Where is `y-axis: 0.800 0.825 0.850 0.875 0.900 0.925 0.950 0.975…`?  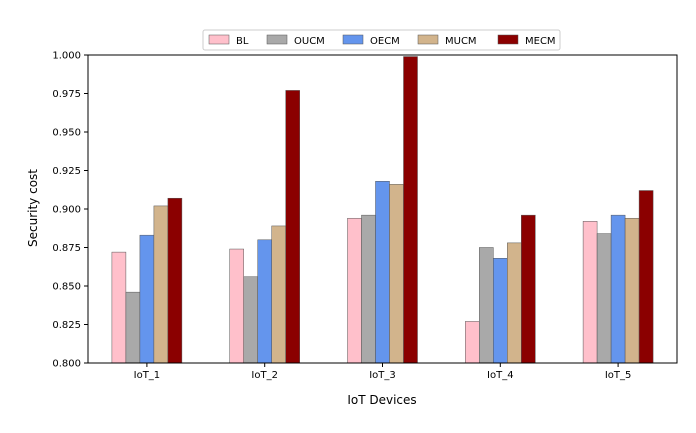
y-axis: 0.800 0.825 0.850 0.875 0.900 0.925 0.950 0.975… is located at coordinates (70, 210).